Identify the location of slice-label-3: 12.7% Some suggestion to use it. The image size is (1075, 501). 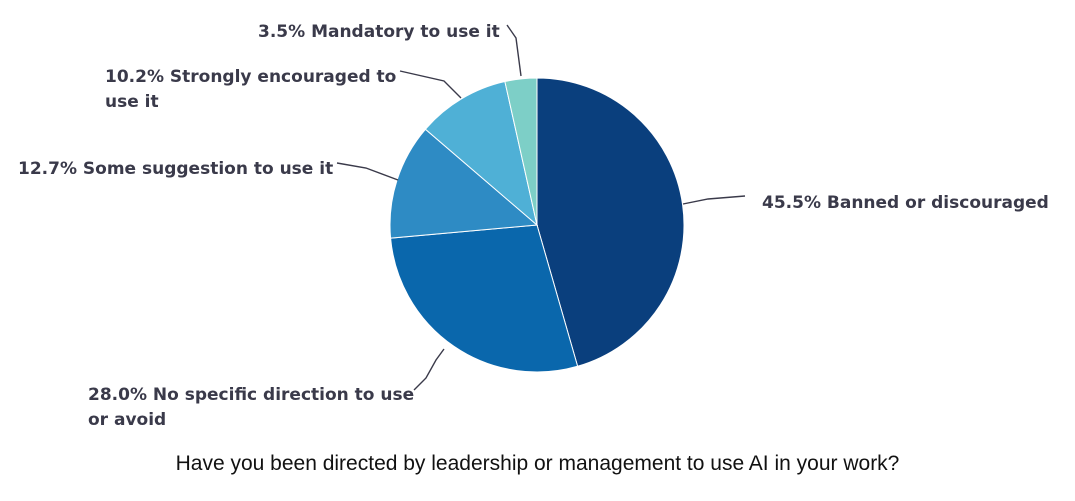
(175, 169).